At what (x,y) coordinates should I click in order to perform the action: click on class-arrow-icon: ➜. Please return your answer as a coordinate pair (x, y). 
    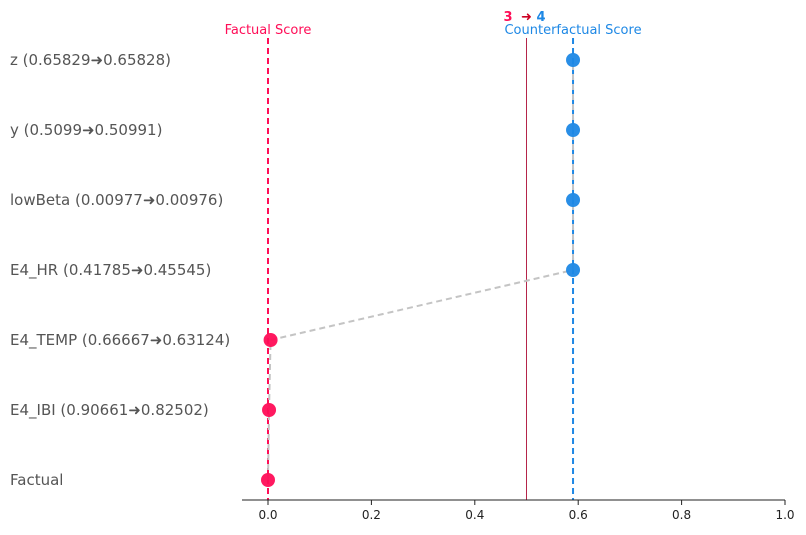
    Looking at the image, I should click on (526, 17).